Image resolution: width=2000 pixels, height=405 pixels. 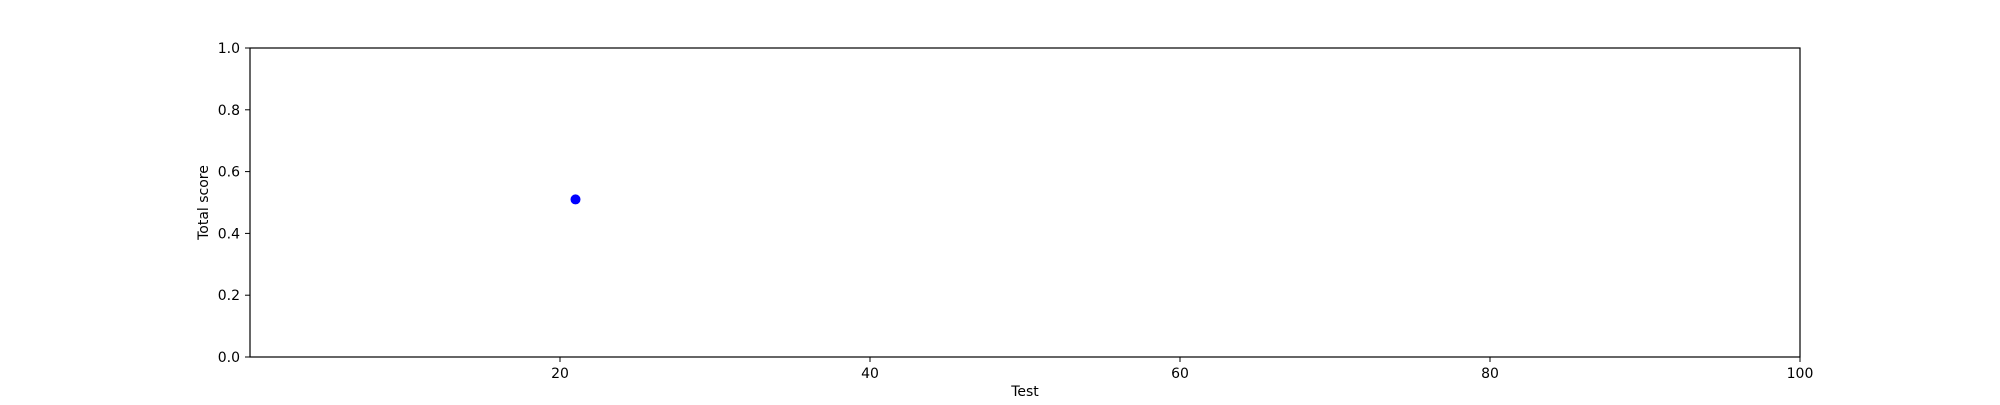 What do you see at coordinates (1490, 374) in the screenshot?
I see `x-tick-label: 80` at bounding box center [1490, 374].